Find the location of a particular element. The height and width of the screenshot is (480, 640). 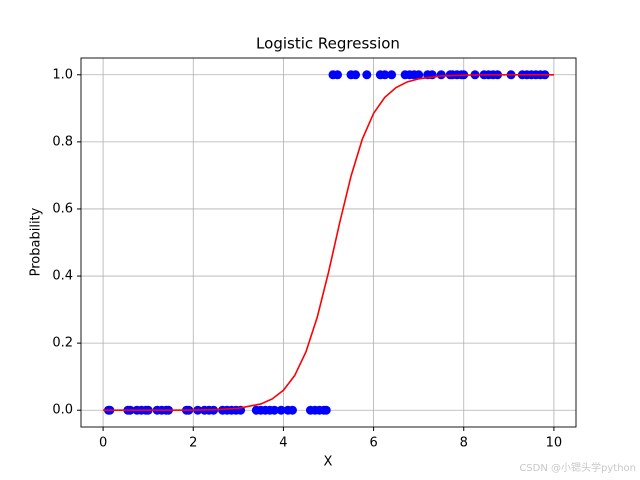

watermark: CSDN @小锶头学python is located at coordinates (577, 467).